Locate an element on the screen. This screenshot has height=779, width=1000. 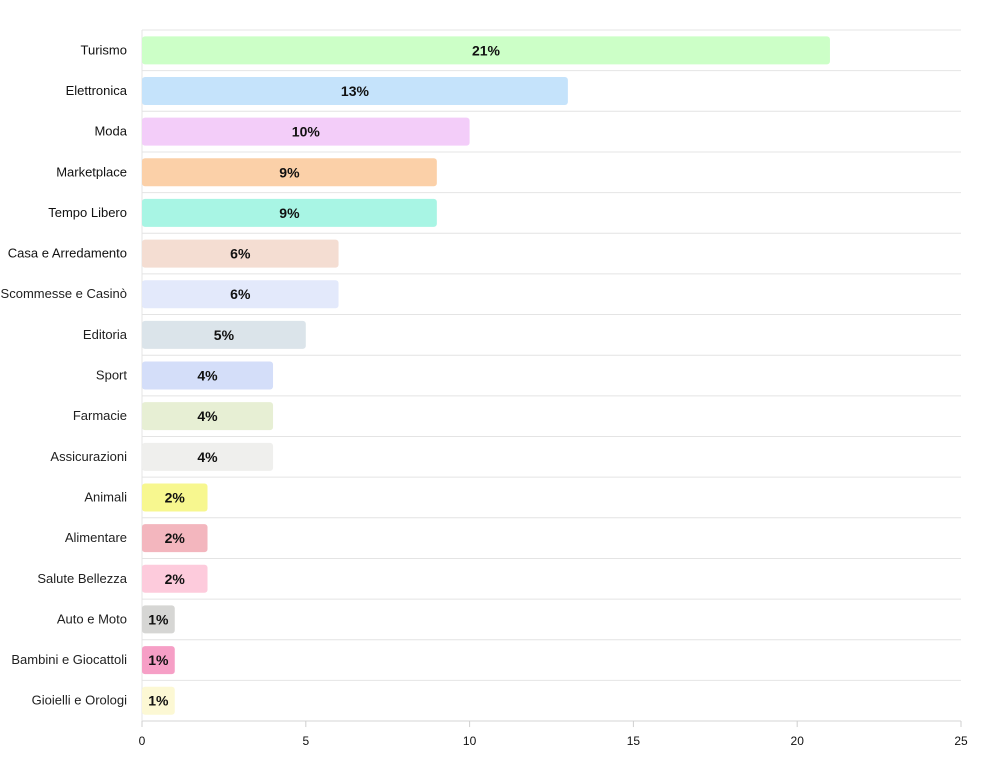
category-label: Alimentare is located at coordinates (96, 537).